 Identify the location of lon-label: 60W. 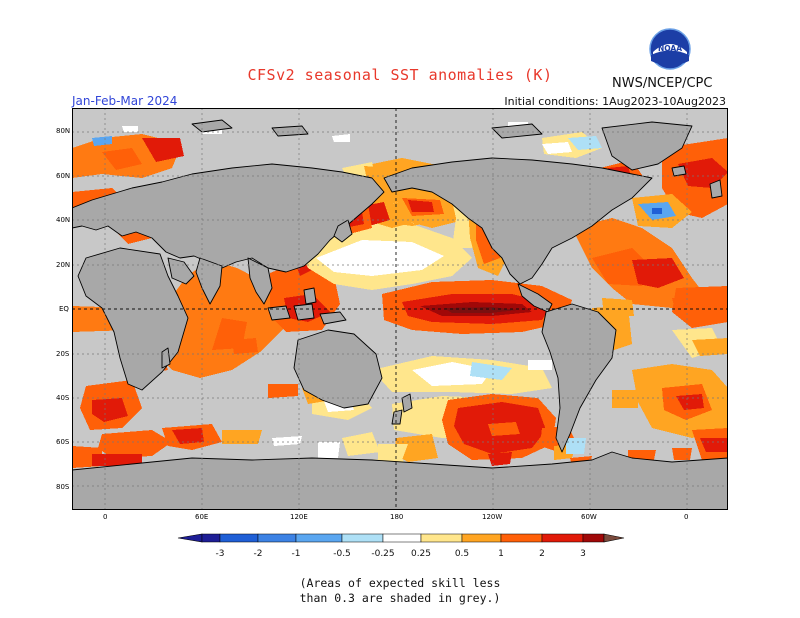
(589, 517).